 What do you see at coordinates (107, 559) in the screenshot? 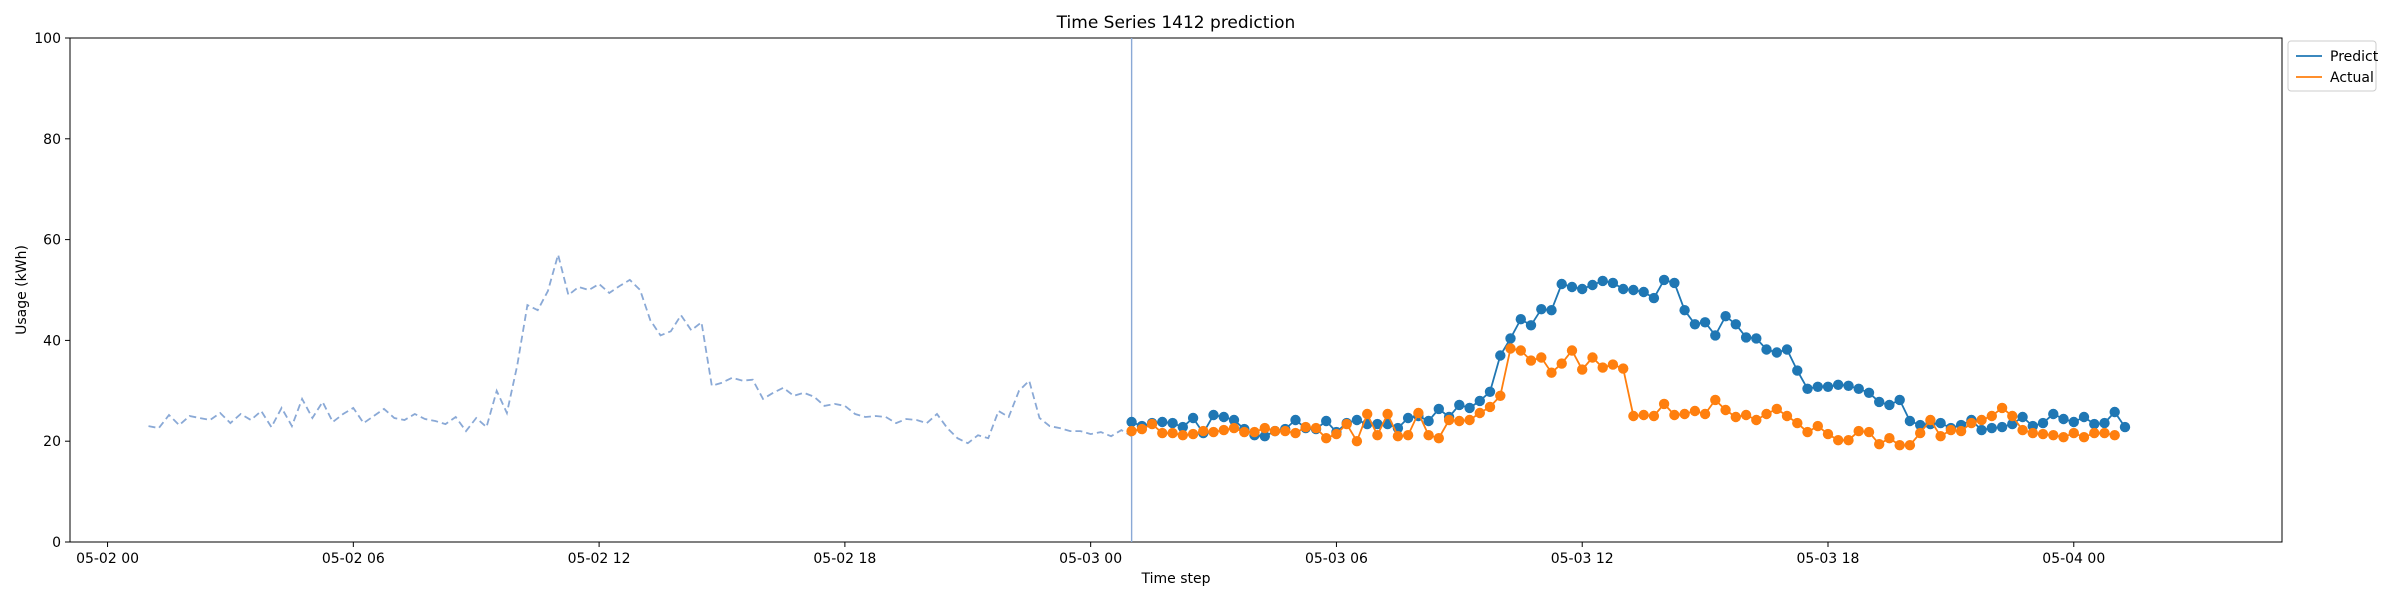
I see `x-tick-label: 05-02 00` at bounding box center [107, 559].